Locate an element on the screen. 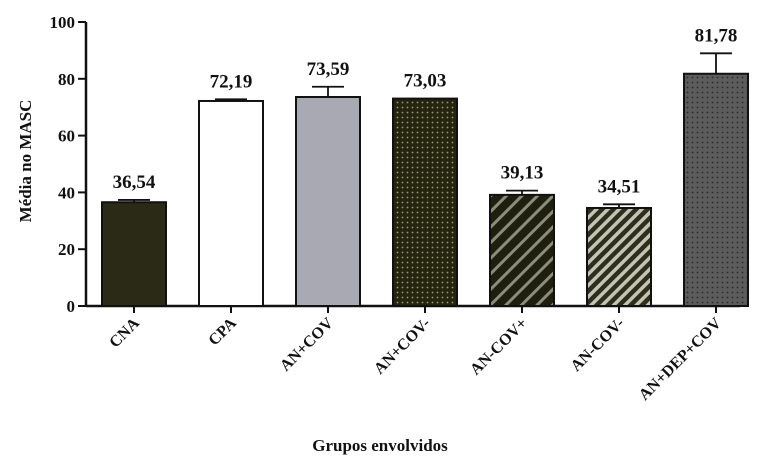 Image resolution: width=760 pixels, height=462 pixels. x-tick-label: AN+COV is located at coordinates (307, 344).